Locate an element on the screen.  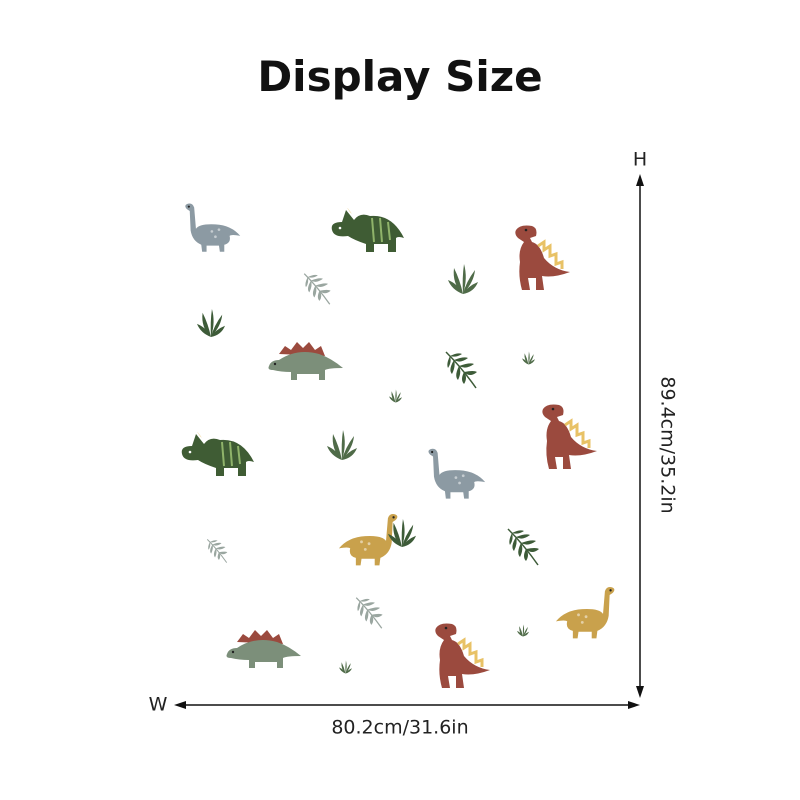
width-value: 80.2cm/31.6in is located at coordinates (399, 728).